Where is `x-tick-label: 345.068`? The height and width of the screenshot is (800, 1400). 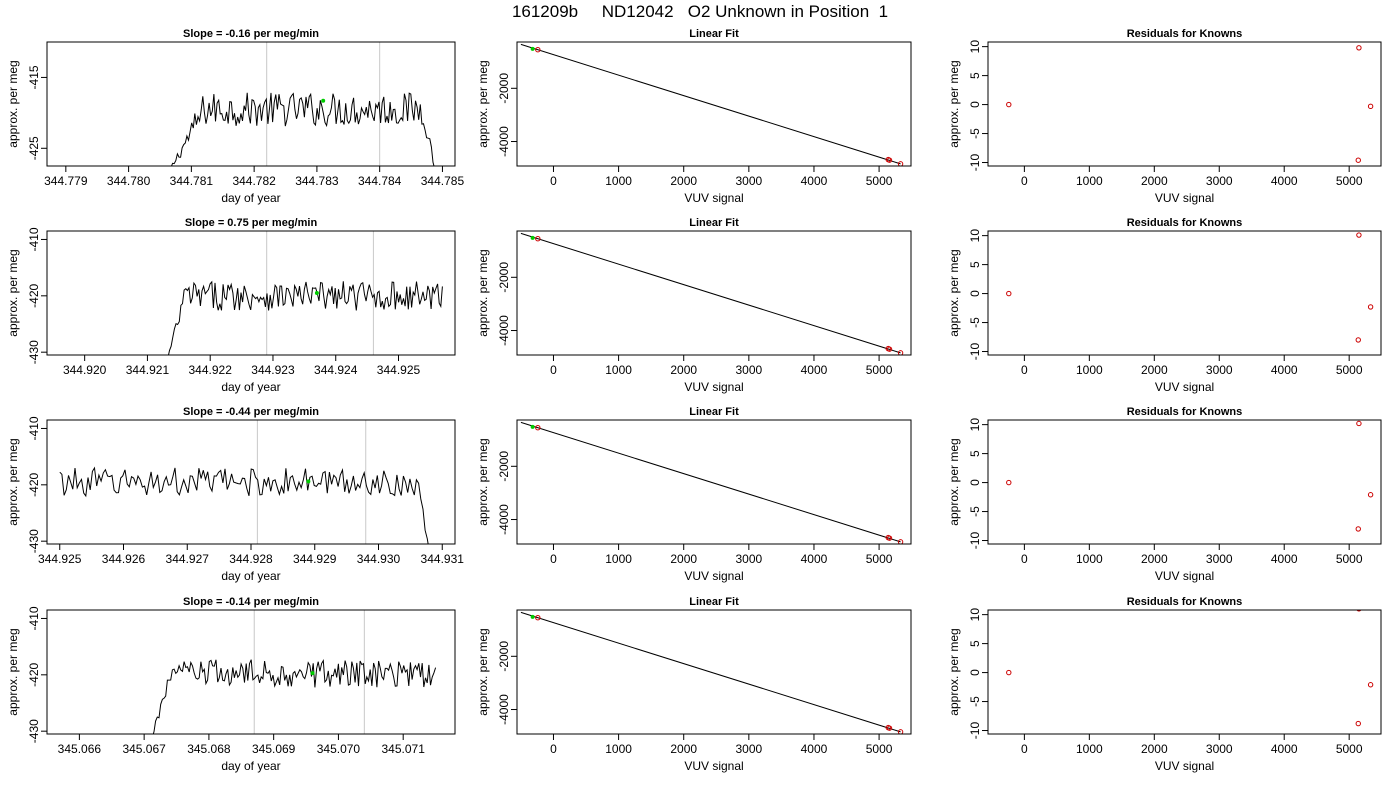
x-tick-label: 345.068 is located at coordinates (209, 749).